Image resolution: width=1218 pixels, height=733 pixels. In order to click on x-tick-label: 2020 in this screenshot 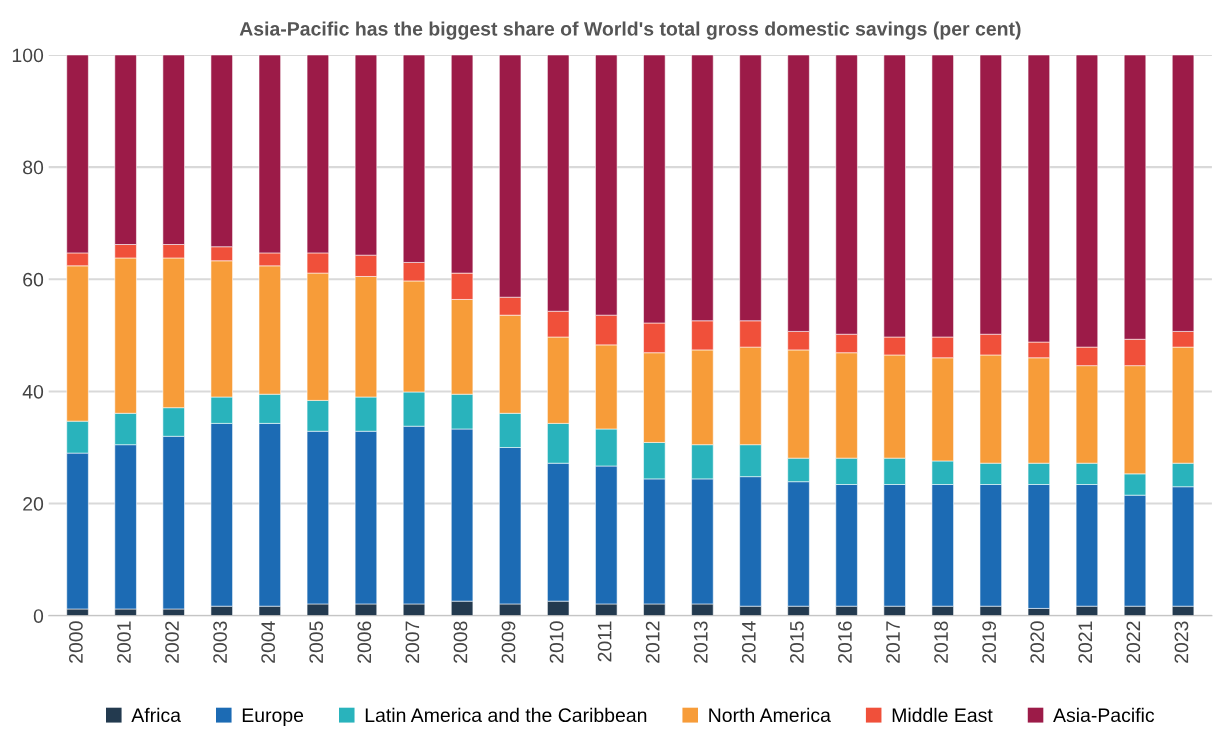, I will do `click(1037, 642)`.